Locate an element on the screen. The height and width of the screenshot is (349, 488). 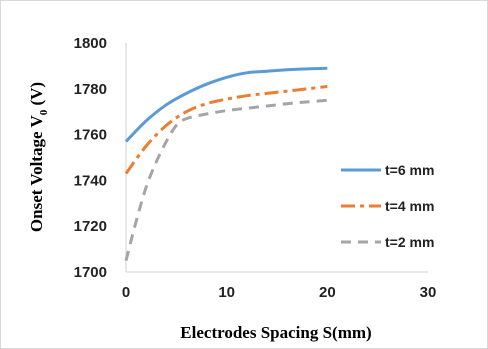
y-tick-labels: 1700 1720 1740 1760 1780 1800 is located at coordinates (90, 158).